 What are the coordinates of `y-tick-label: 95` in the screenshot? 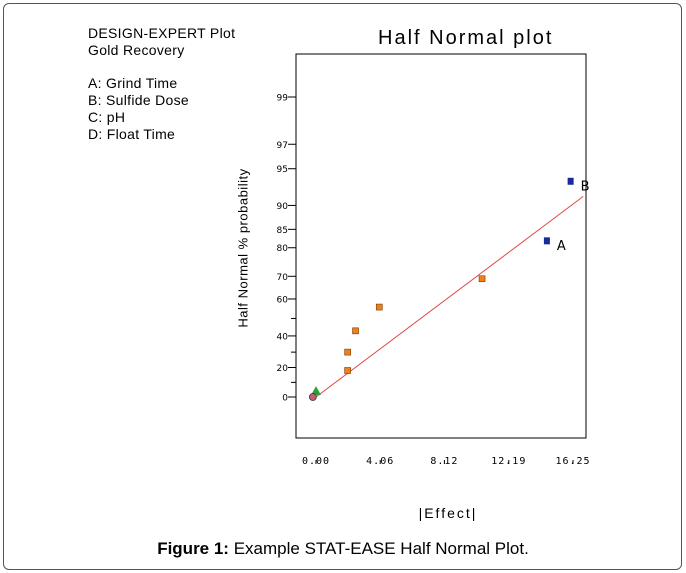 It's located at (282, 170).